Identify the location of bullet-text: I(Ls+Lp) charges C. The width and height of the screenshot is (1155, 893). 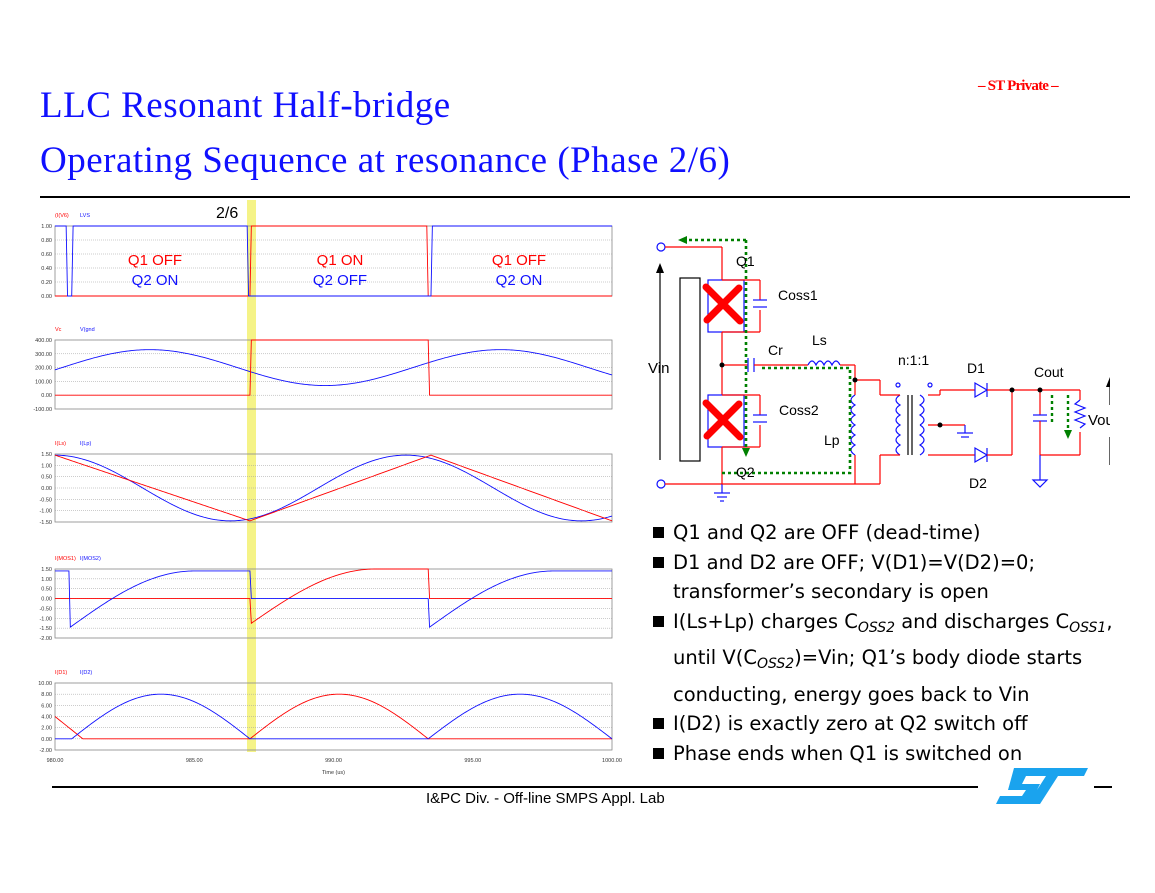
(765, 621).